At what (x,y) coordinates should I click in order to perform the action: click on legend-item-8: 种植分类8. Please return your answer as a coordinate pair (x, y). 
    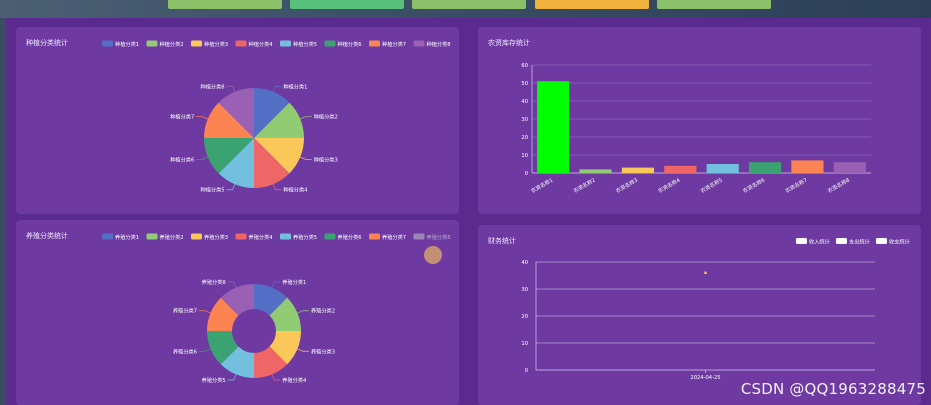
    Looking at the image, I should click on (432, 44).